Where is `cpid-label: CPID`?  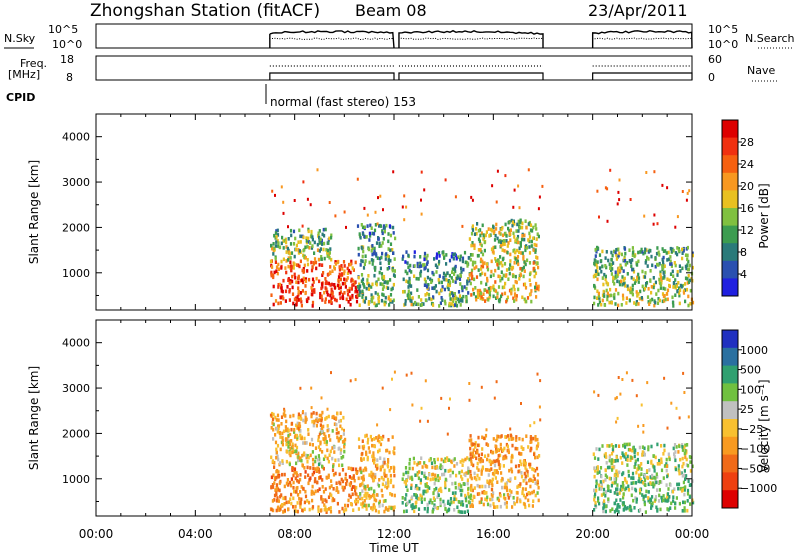
cpid-label: CPID is located at coordinates (20, 97).